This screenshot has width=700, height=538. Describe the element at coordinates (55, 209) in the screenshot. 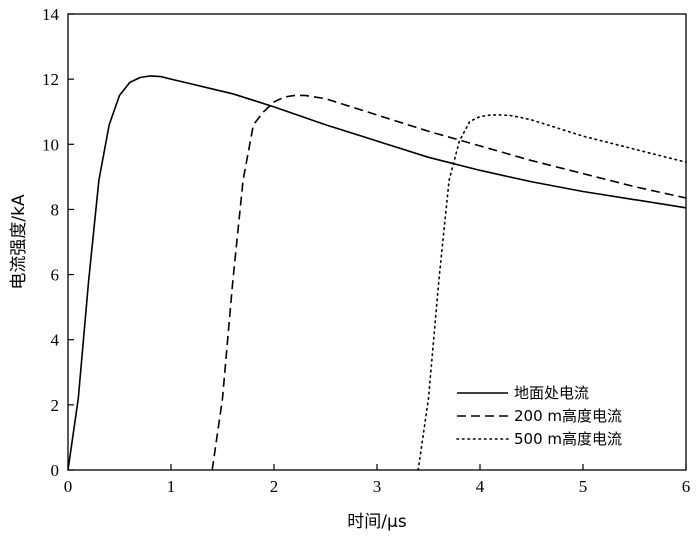

I see `y-tick-label: 8` at that location.